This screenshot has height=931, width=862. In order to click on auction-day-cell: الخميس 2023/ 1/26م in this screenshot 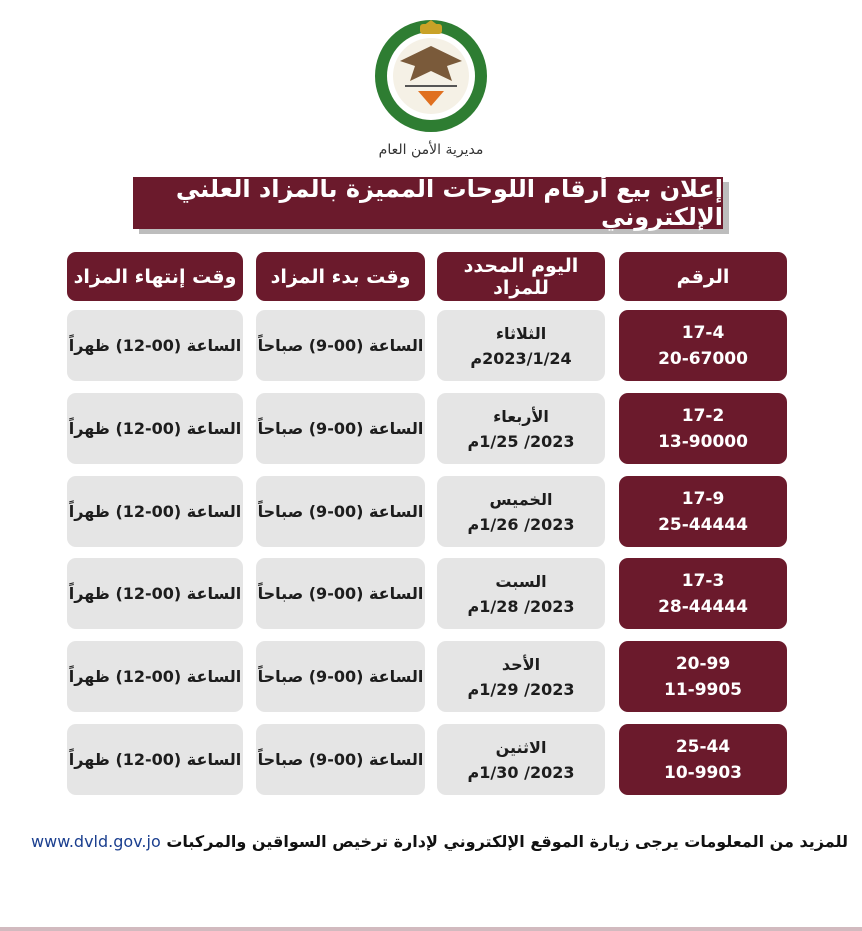, I will do `click(521, 511)`.